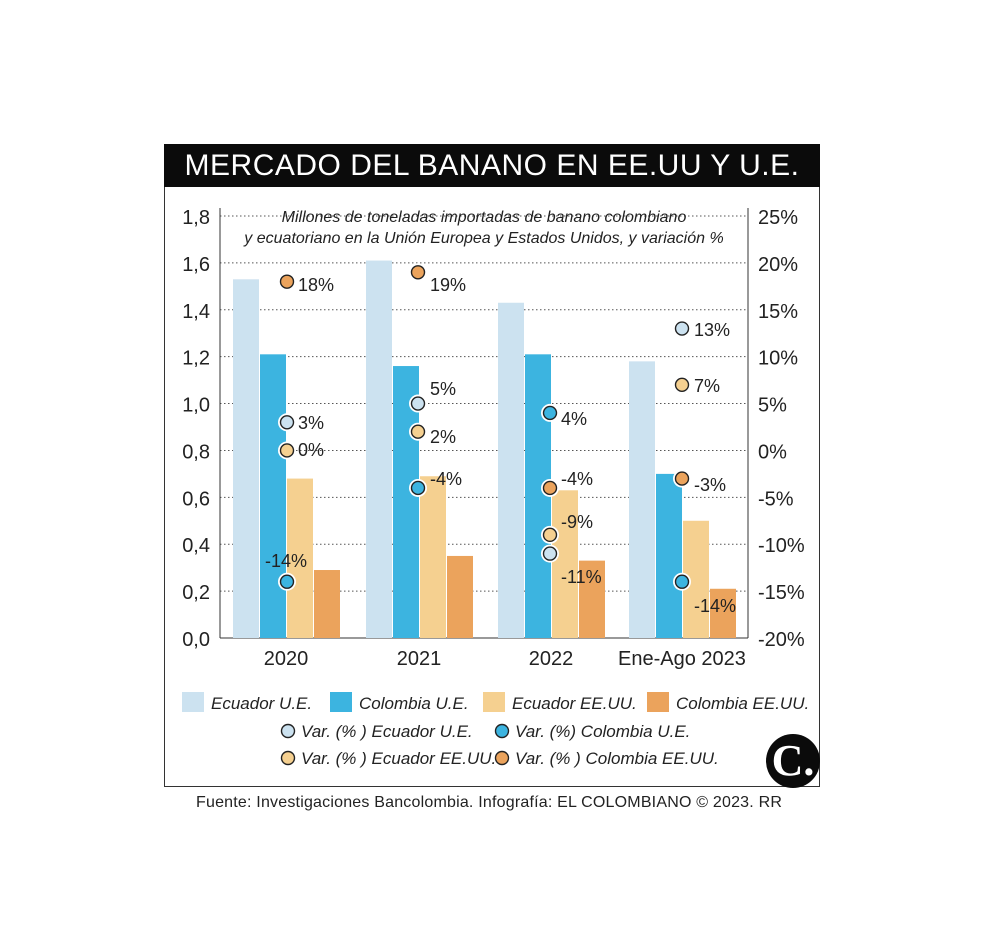 This screenshot has height=952, width=1000. I want to click on legend-label: Var. (% ) Colombia EE.UU., so click(617, 758).